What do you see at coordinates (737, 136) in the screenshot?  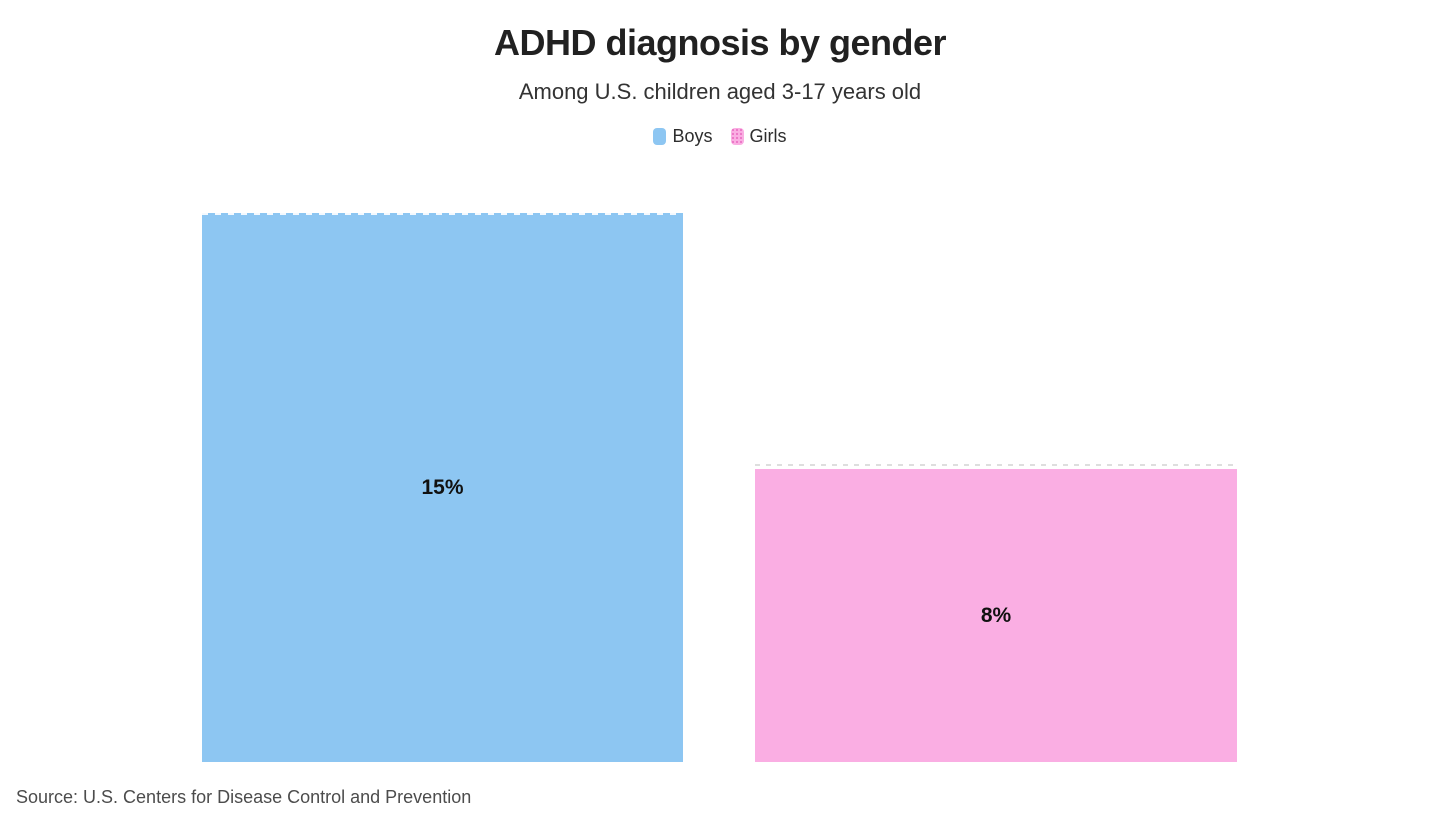 I see `girls-swatch-icon` at bounding box center [737, 136].